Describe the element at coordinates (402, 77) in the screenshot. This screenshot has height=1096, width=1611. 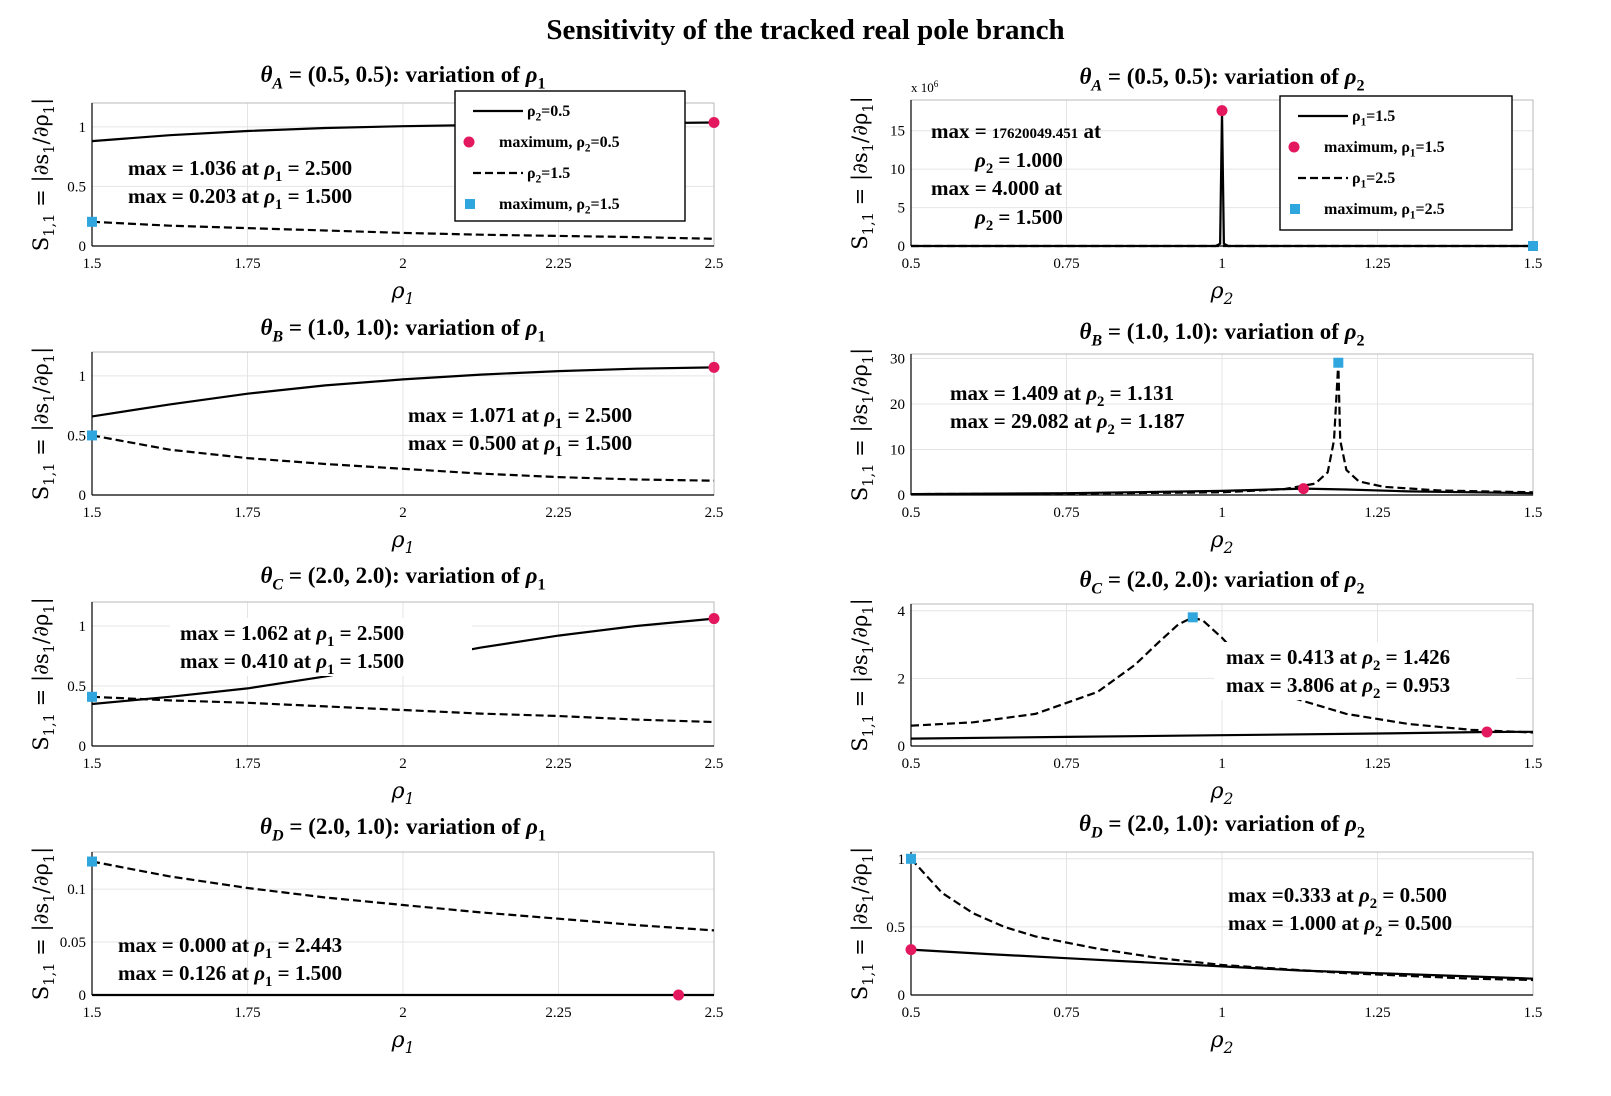
I see `panel-title: θA​ = (0.5, 0.5): variation of ρ1​` at that location.